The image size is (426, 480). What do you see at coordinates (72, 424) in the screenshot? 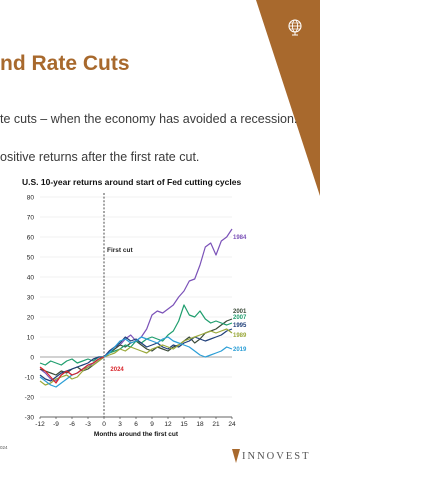
I see `x-tick-label: -6` at bounding box center [72, 424].